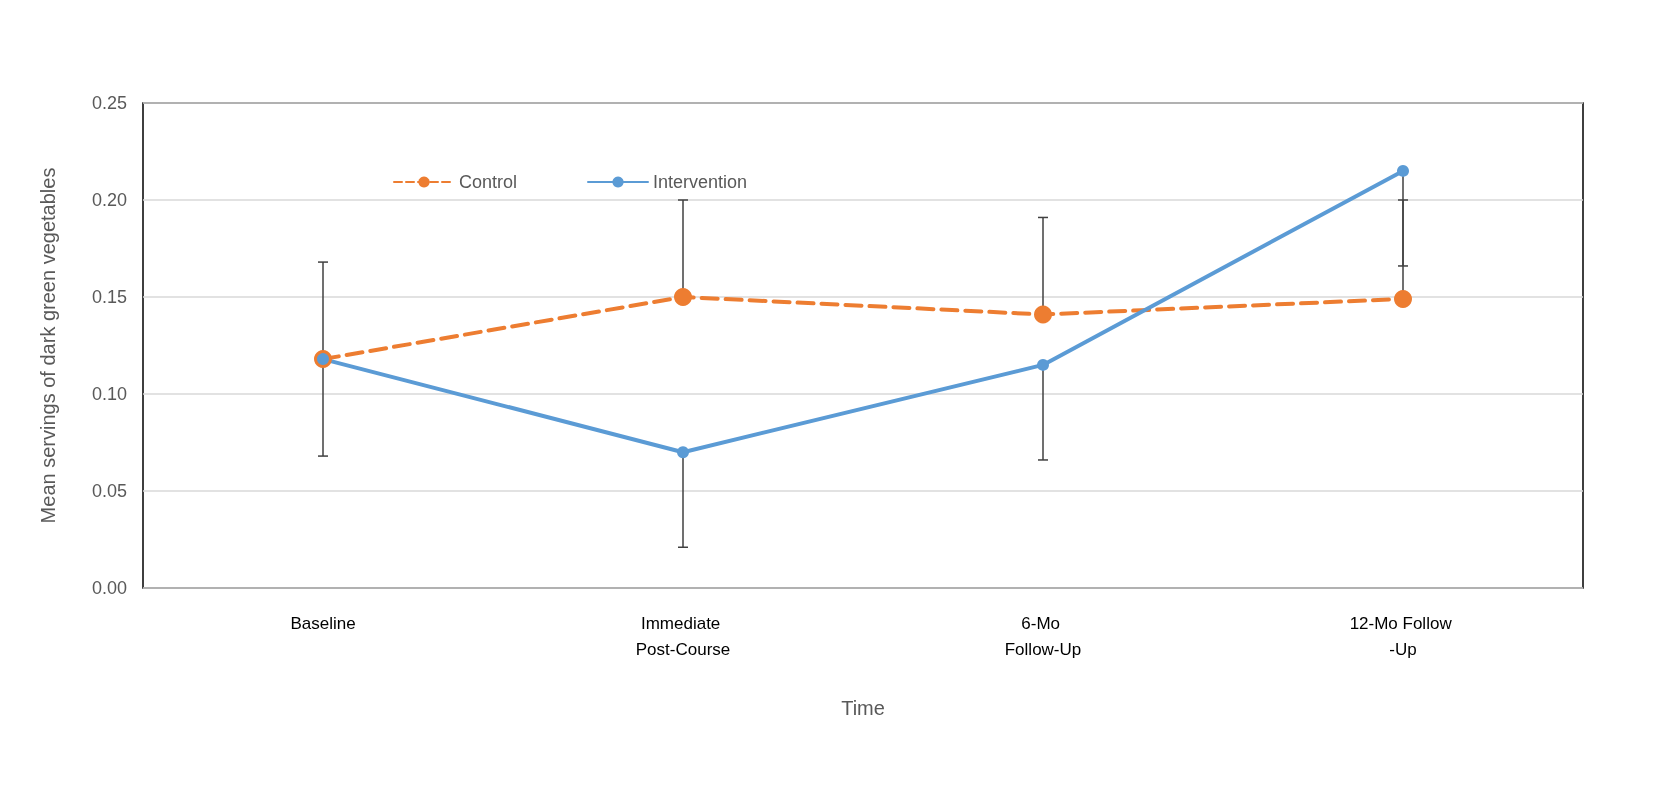  I want to click on x-tick-label: 12-Mo Follow -Up, so click(1403, 636).